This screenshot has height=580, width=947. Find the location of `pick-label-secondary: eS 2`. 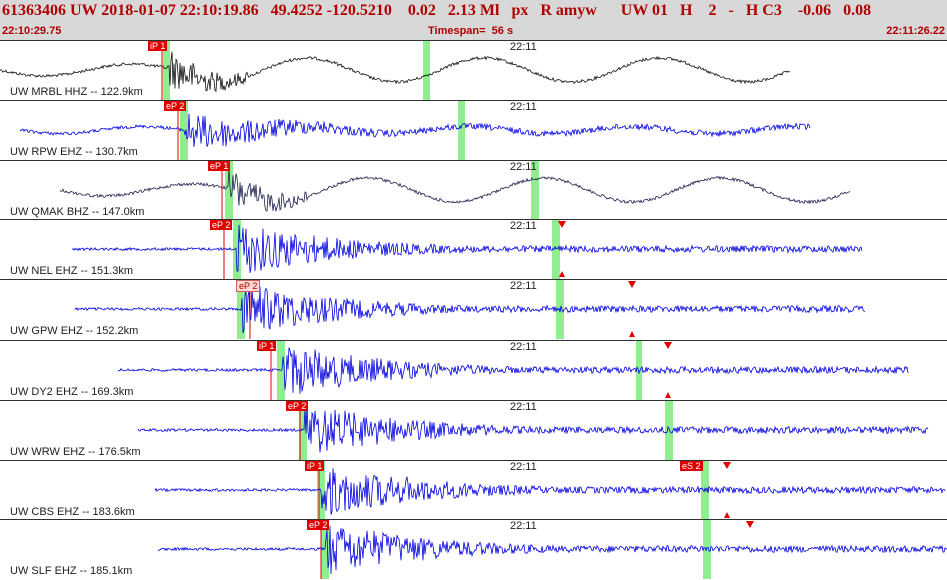

pick-label-secondary: eS 2 is located at coordinates (691, 466).